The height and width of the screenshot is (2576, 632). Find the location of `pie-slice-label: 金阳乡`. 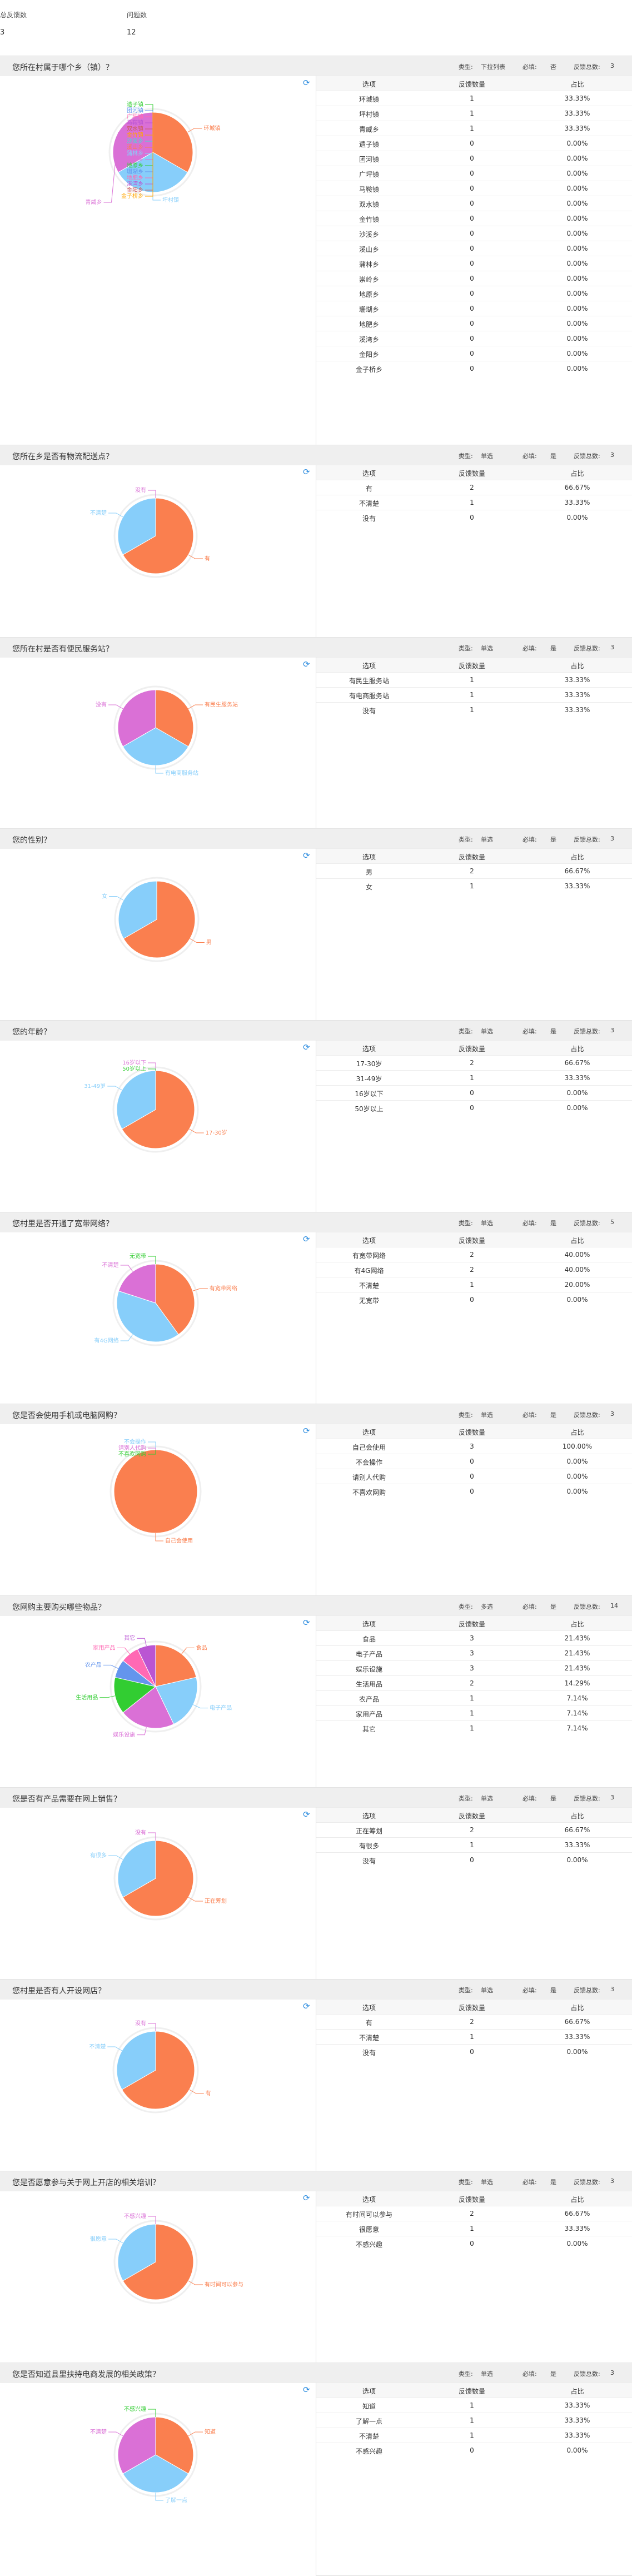

pie-slice-label: 金阳乡 is located at coordinates (135, 189).